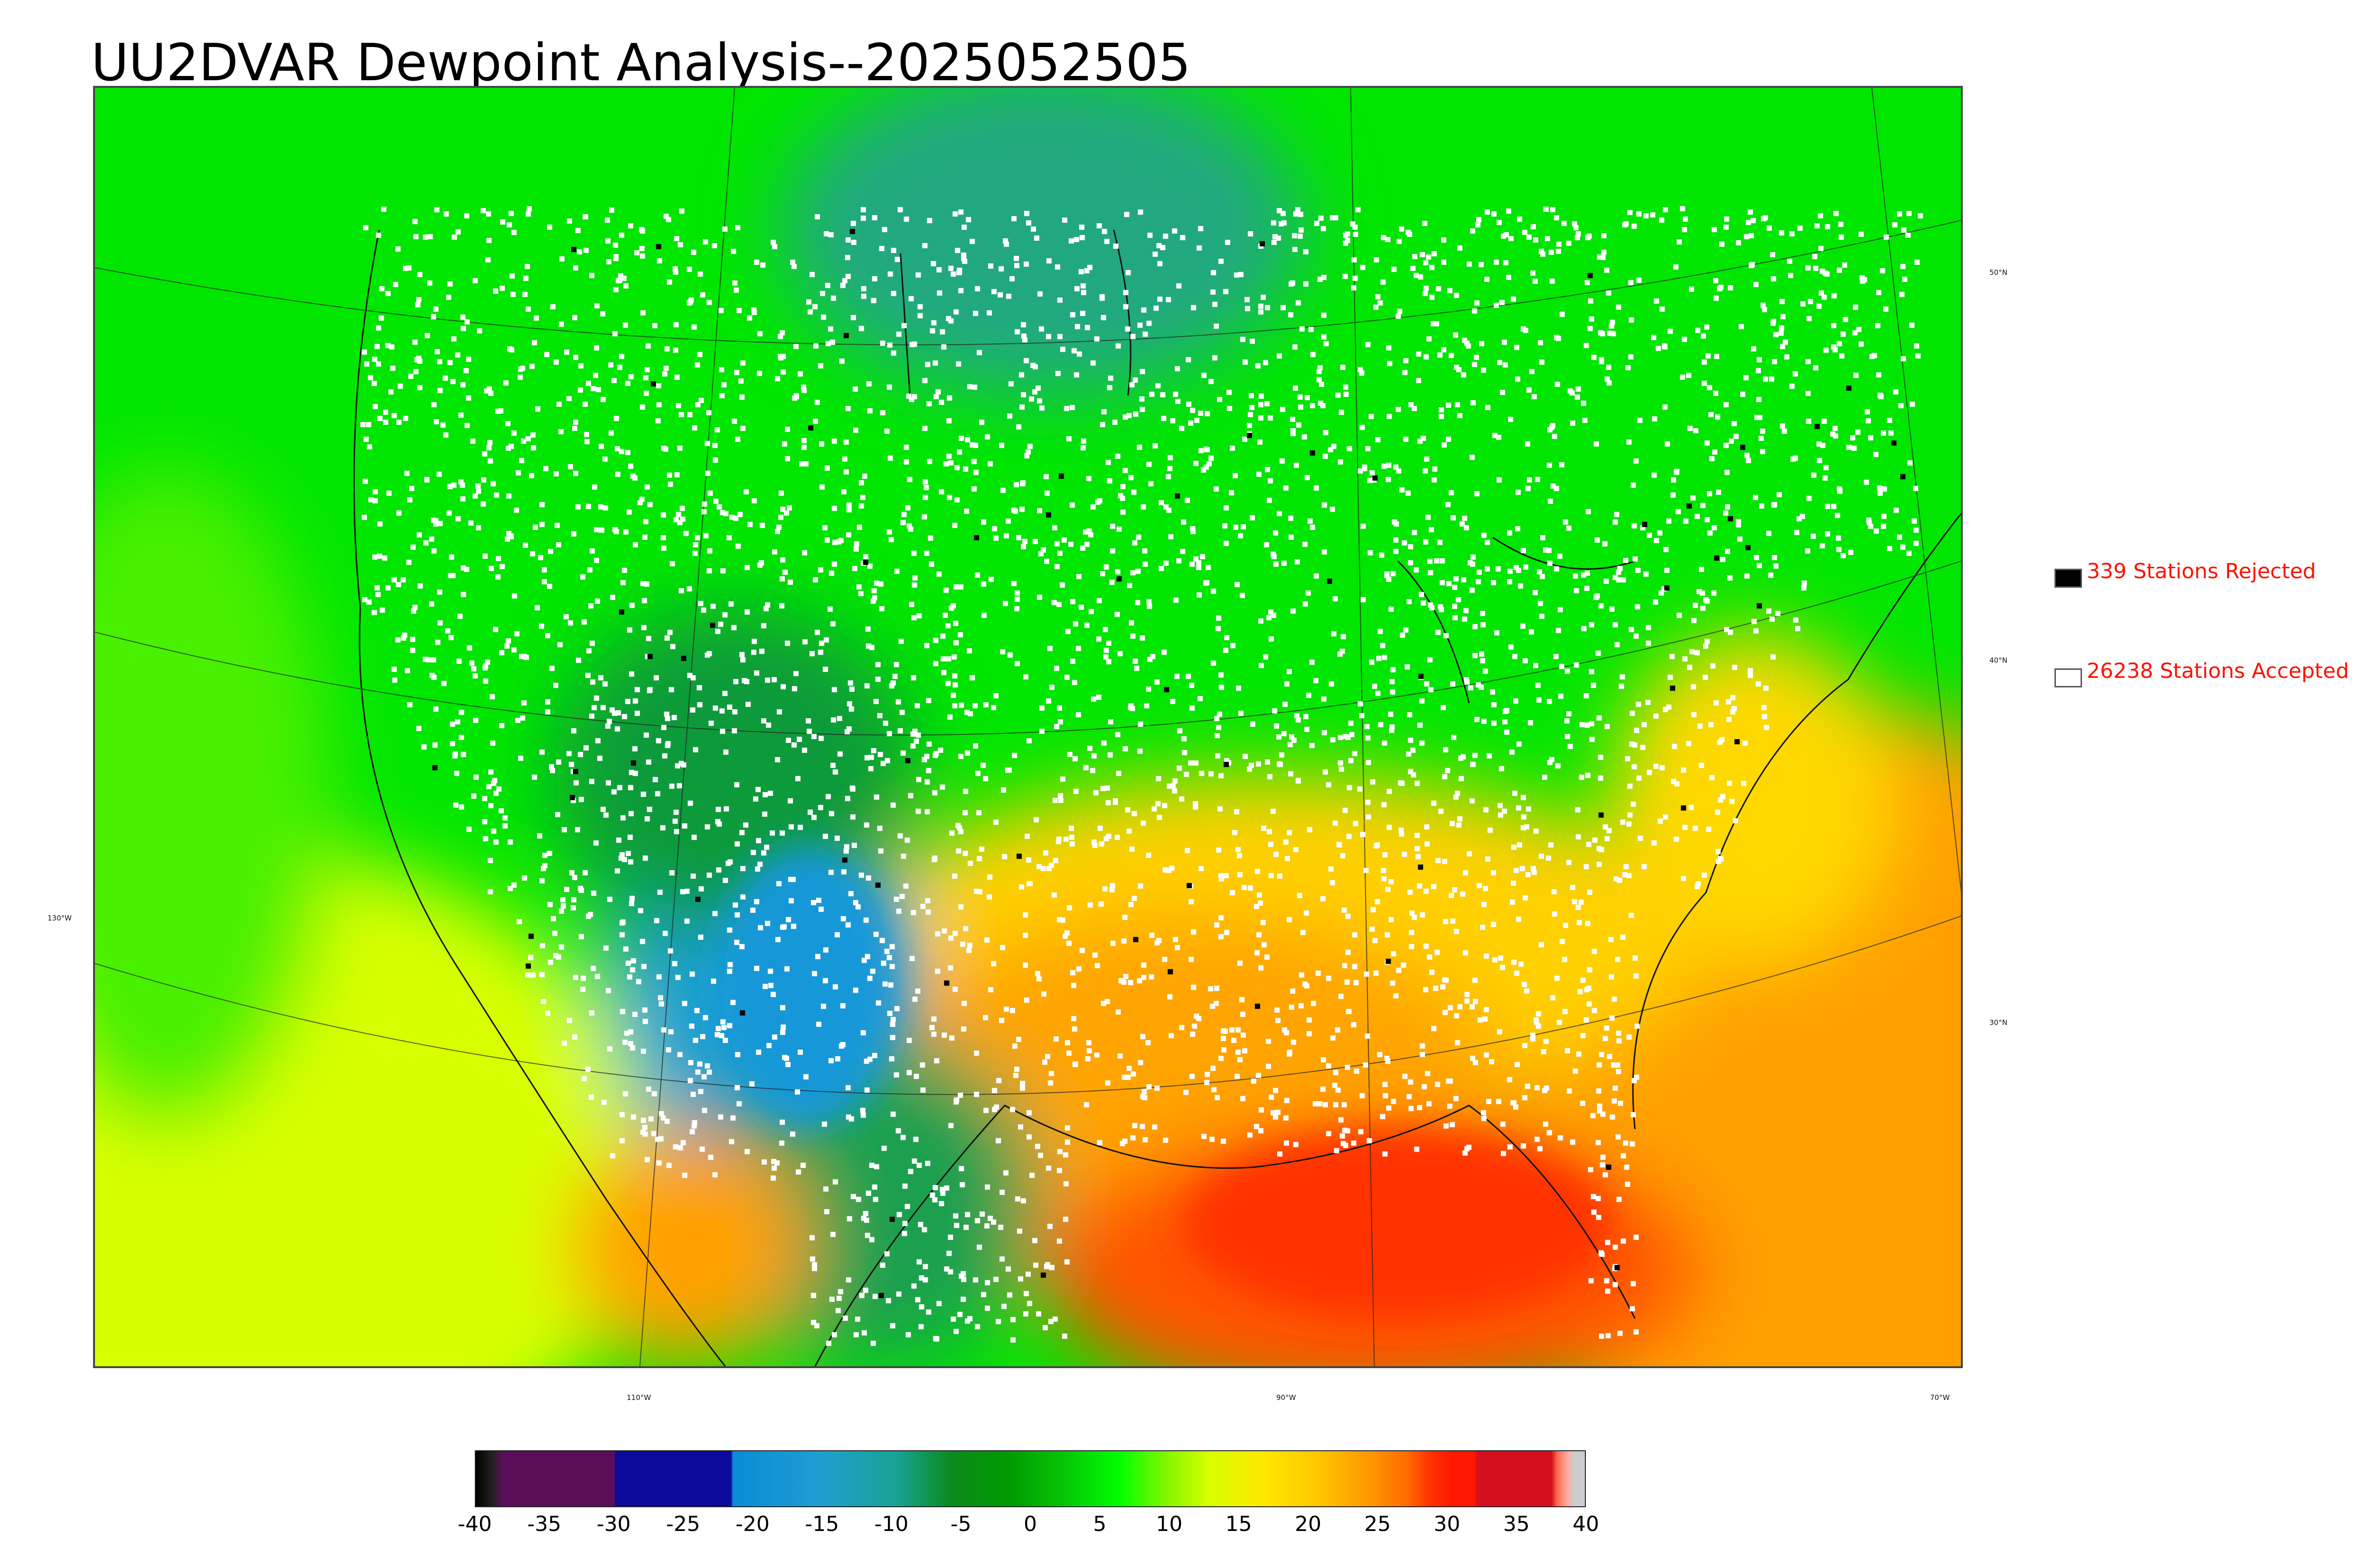 Image resolution: width=2374 pixels, height=1568 pixels. I want to click on lat-label-30: 30°N, so click(1998, 1023).